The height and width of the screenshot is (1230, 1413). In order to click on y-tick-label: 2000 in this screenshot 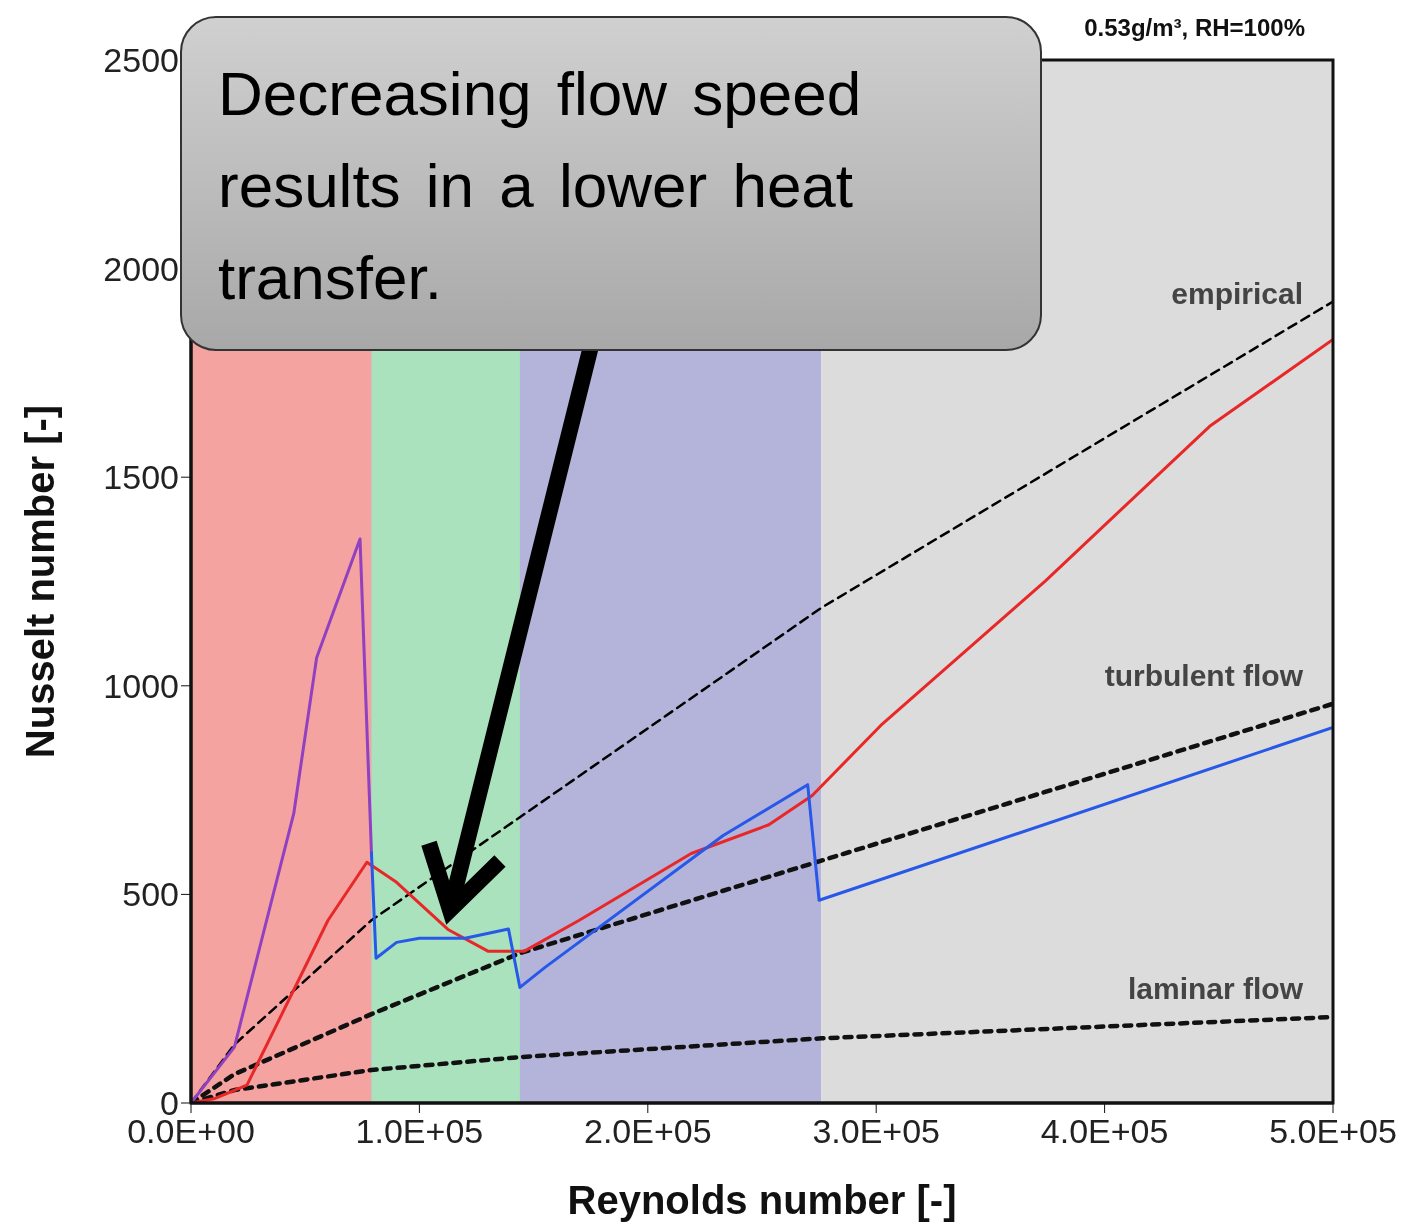, I will do `click(141, 268)`.